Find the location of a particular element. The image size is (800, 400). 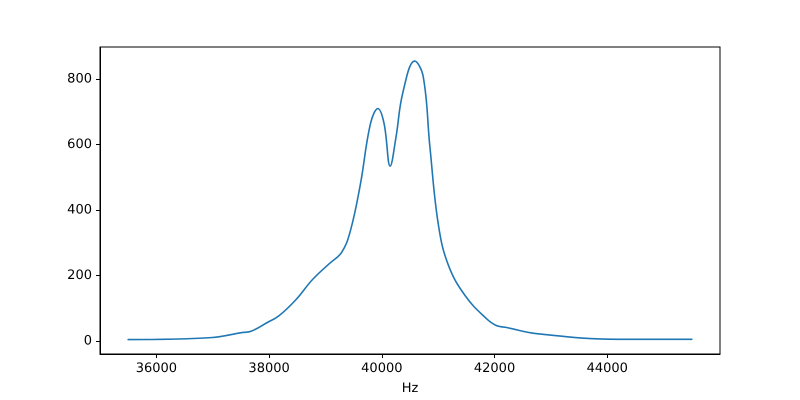

x-tick-label: 44000 is located at coordinates (607, 368).